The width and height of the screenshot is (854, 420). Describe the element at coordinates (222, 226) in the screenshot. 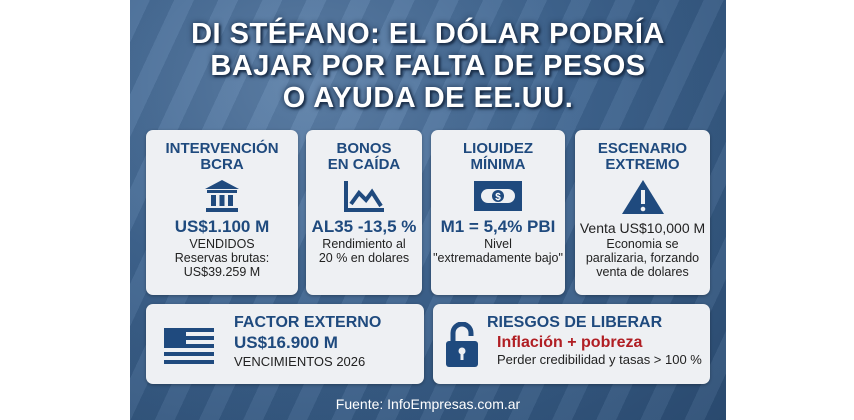

I see `card-value: US$1.100 M` at that location.